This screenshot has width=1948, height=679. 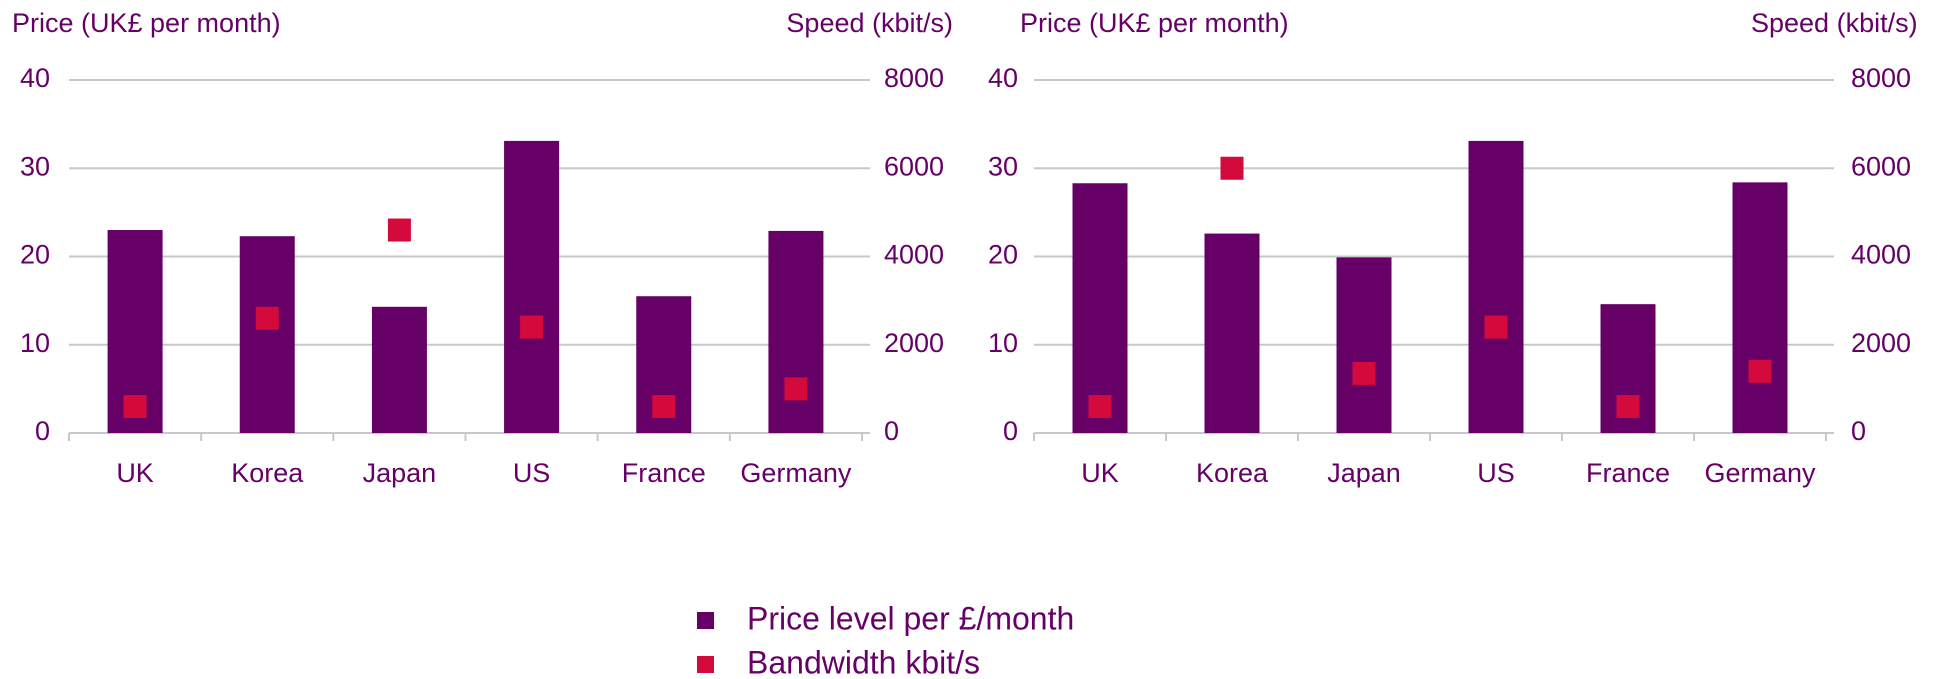 What do you see at coordinates (863, 661) in the screenshot?
I see `legend: Bandwidth kbit/s` at bounding box center [863, 661].